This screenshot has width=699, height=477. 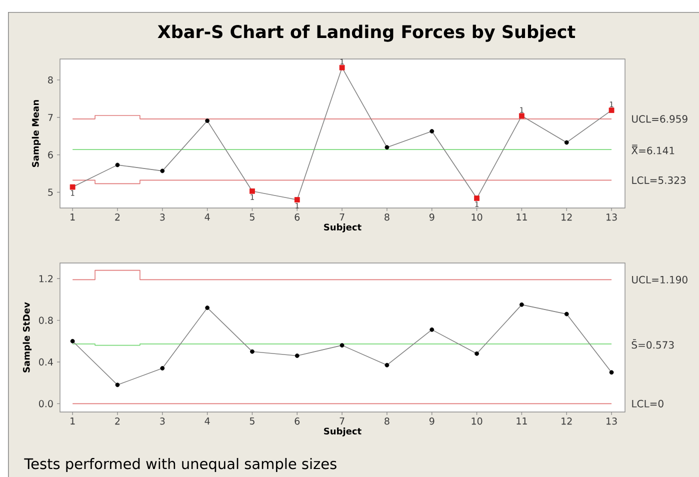 What do you see at coordinates (46, 320) in the screenshot?
I see `y-tick-label: 0.8` at bounding box center [46, 320].